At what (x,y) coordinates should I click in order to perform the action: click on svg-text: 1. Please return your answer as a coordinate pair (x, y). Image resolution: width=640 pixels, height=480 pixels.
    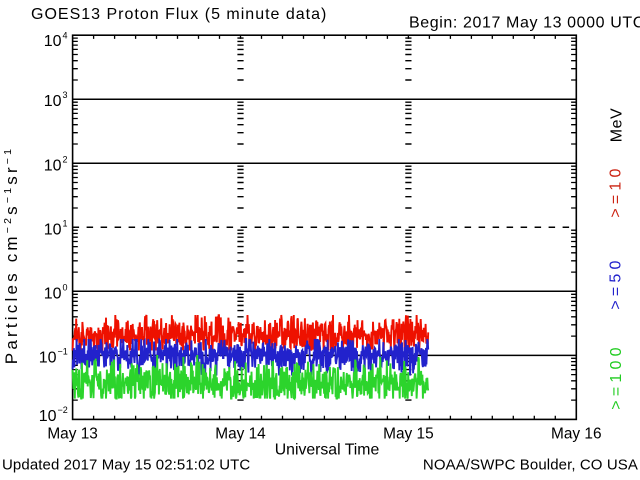
    Looking at the image, I should click on (65, 223).